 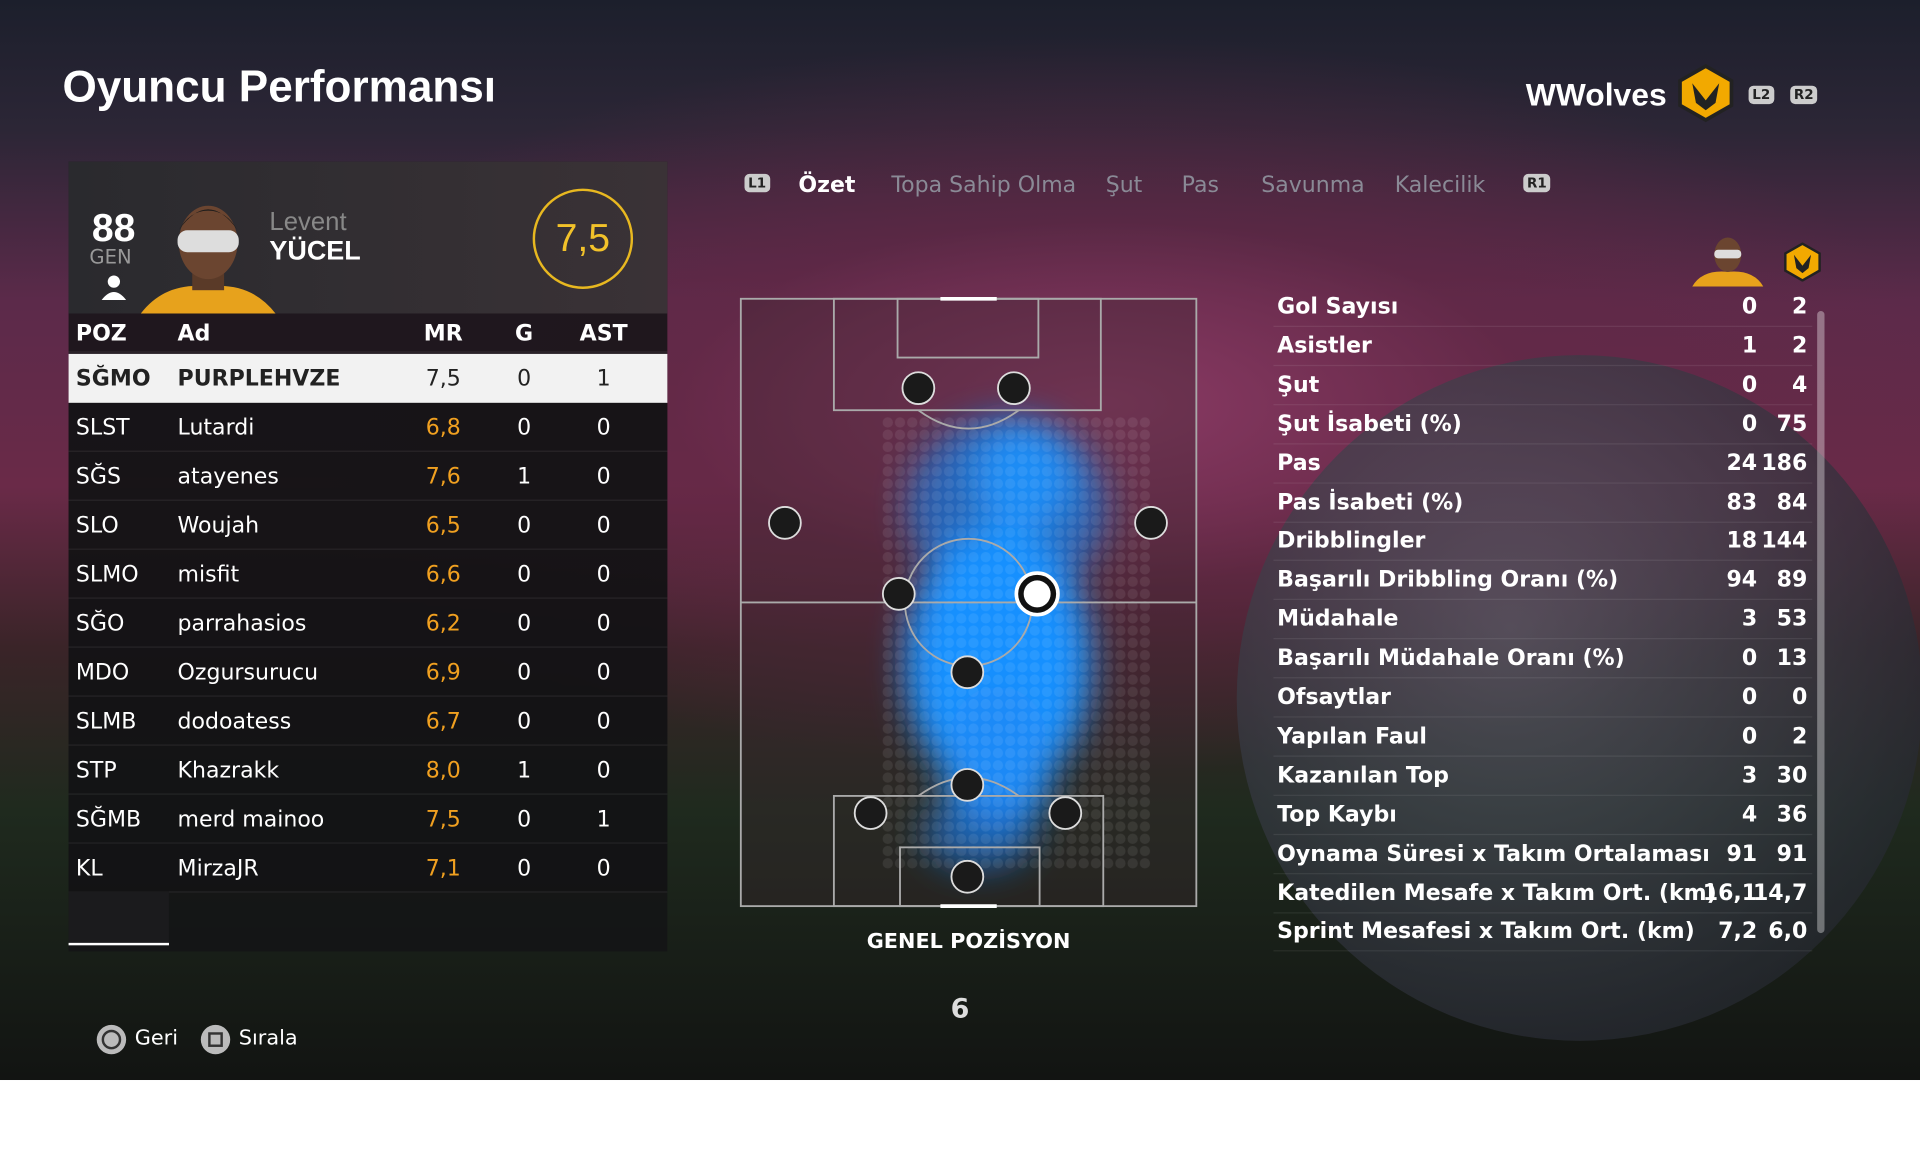 I want to click on match-rating: 6,8, so click(x=443, y=428).